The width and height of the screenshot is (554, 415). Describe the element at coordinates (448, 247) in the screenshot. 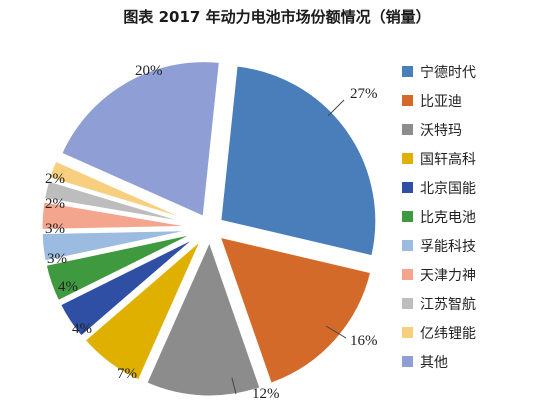

I see `legend-label-7: 孚能科技` at that location.